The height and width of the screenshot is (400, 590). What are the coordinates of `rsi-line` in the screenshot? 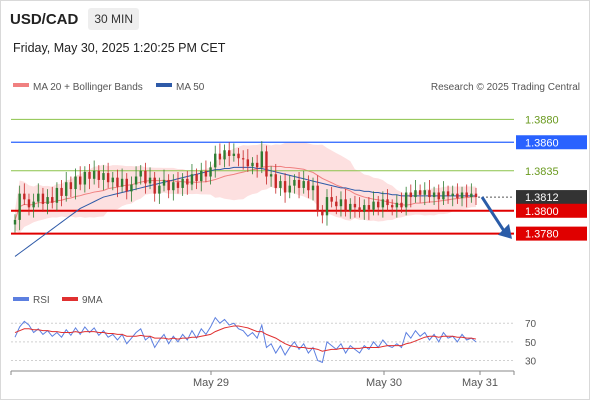 It's located at (245, 340).